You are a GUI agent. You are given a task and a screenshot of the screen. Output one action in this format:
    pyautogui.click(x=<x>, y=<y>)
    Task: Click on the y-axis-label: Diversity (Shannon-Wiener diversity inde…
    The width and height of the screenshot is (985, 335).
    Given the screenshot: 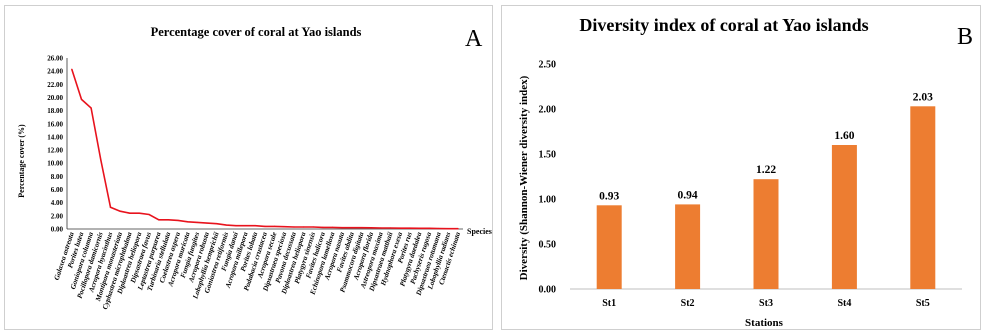 What is the action you would take?
    pyautogui.click(x=524, y=177)
    